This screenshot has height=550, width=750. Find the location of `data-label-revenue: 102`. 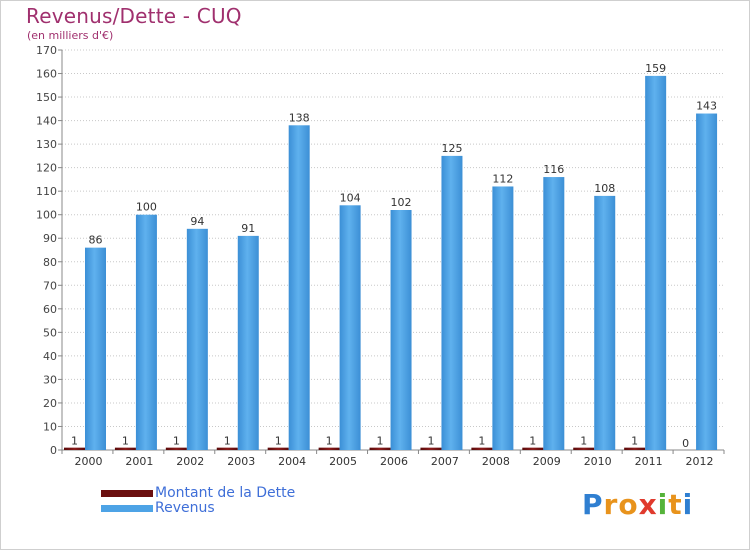

data-label-revenue: 102 is located at coordinates (401, 202).